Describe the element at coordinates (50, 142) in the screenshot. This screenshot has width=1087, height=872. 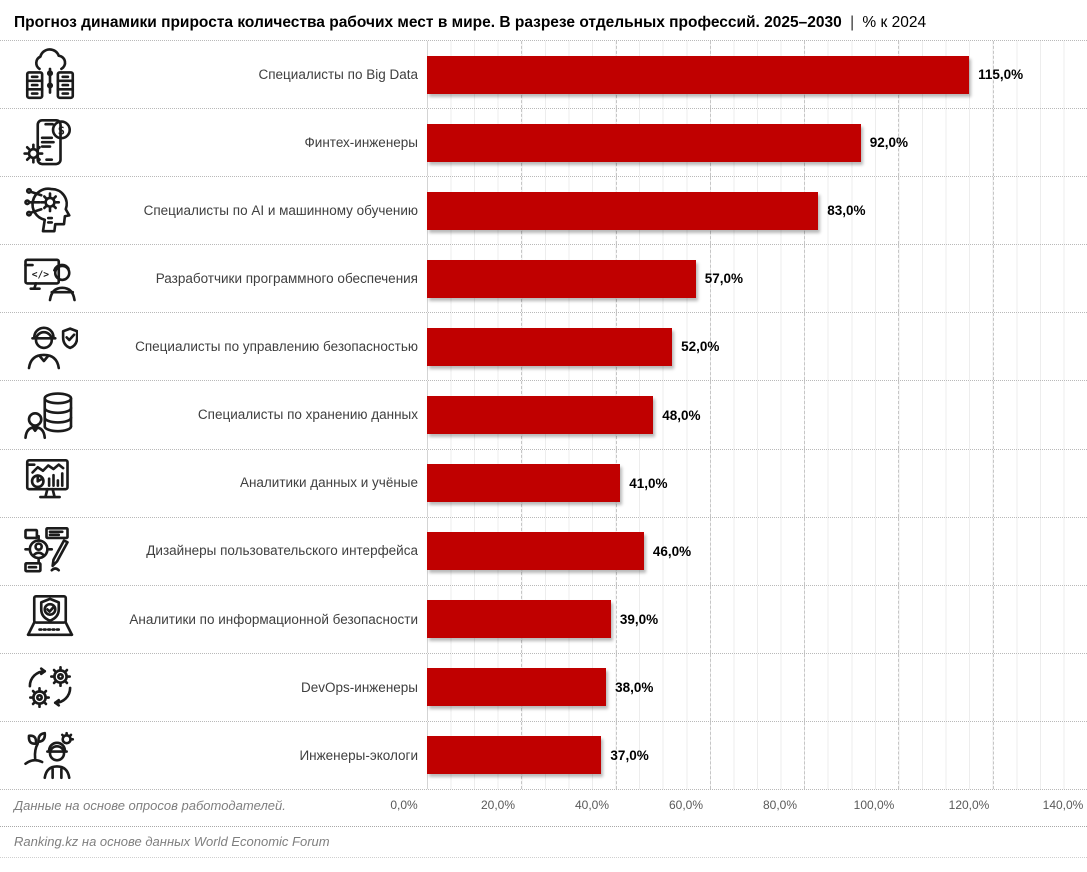
I see `fintech-icon: $` at that location.